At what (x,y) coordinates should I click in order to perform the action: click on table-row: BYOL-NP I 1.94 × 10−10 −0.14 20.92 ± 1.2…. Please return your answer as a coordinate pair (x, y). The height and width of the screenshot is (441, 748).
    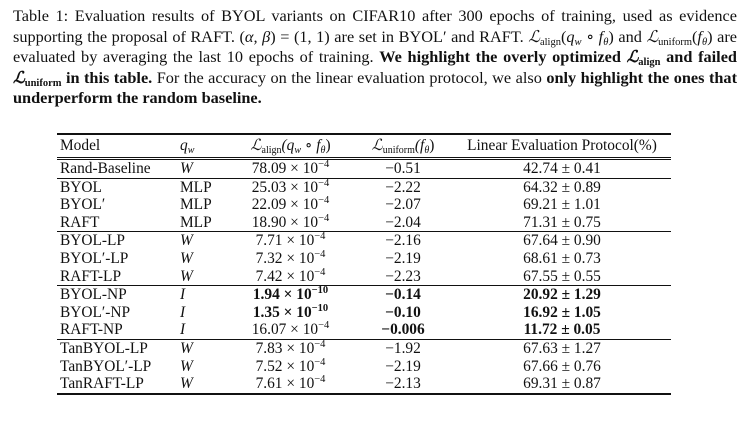
    Looking at the image, I should click on (364, 294).